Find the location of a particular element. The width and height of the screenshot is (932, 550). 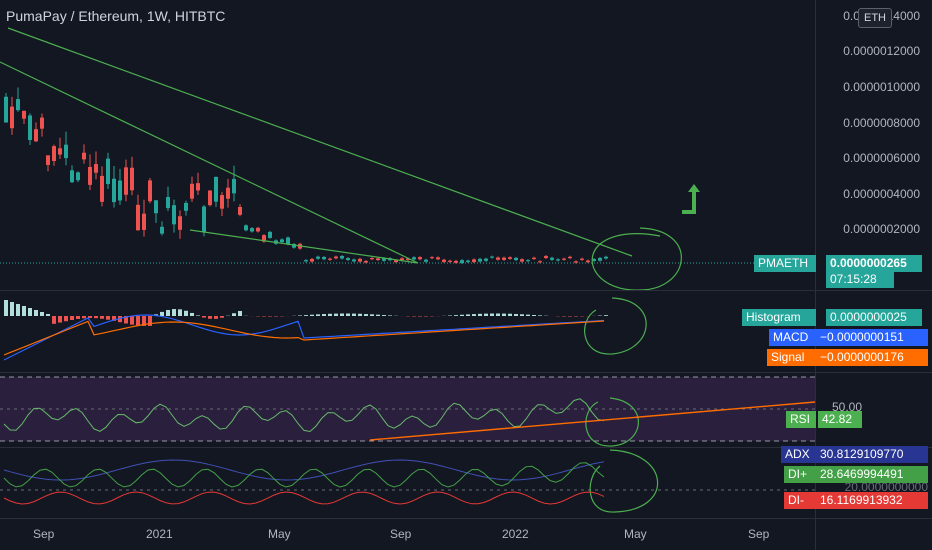

macd-line is located at coordinates (304, 337).